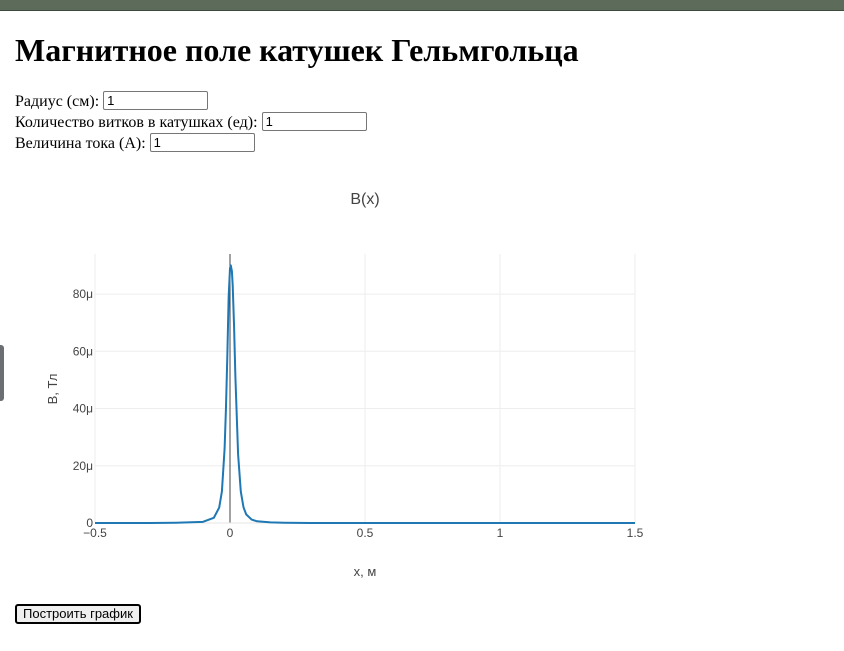 This screenshot has height=651, width=844. What do you see at coordinates (136, 122) in the screenshot?
I see `turns-label: Количество витков в катушках (ед):` at bounding box center [136, 122].